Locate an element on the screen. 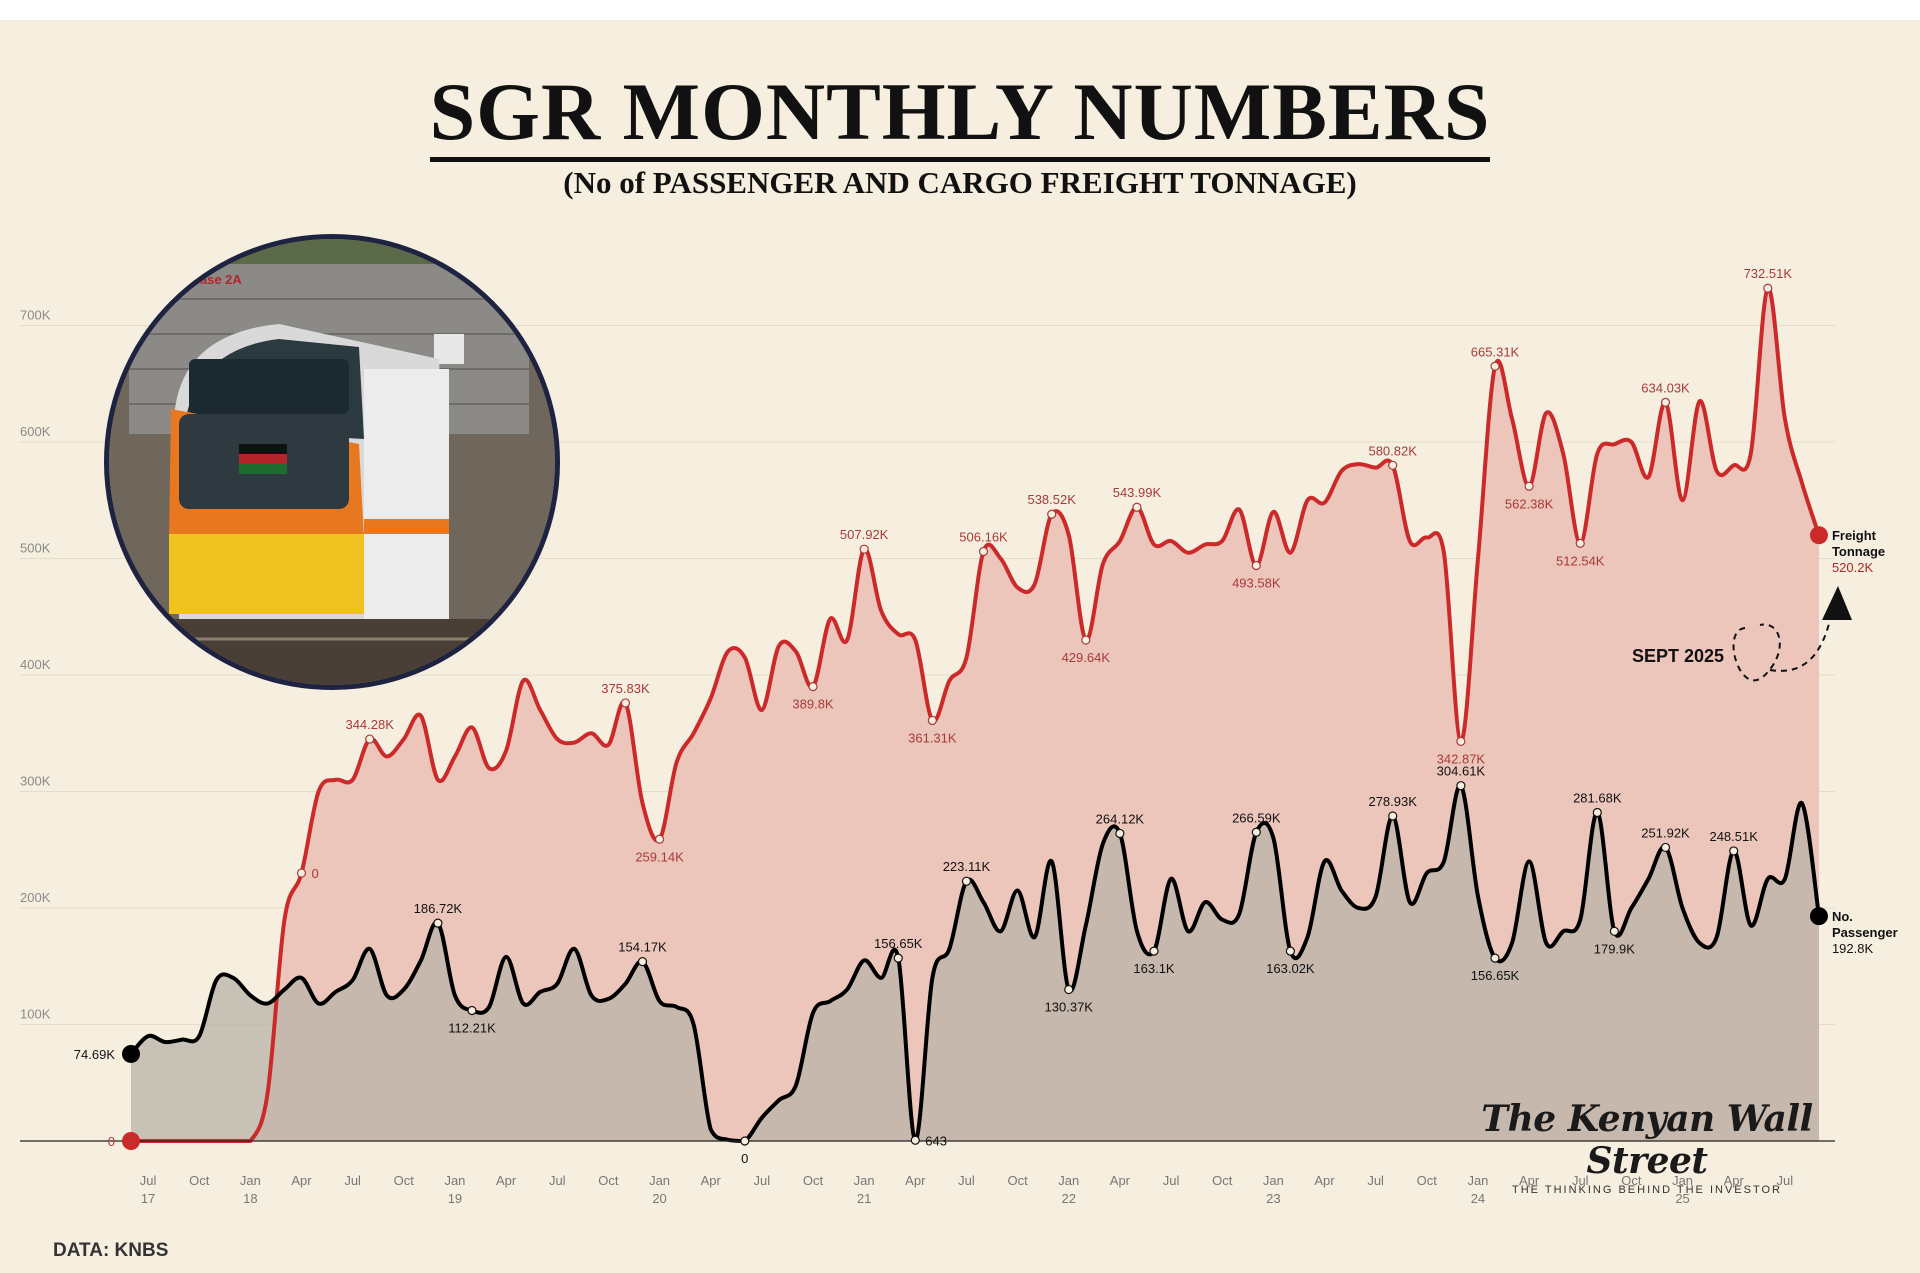  passenger-value-label: 154.17K is located at coordinates (642, 947).